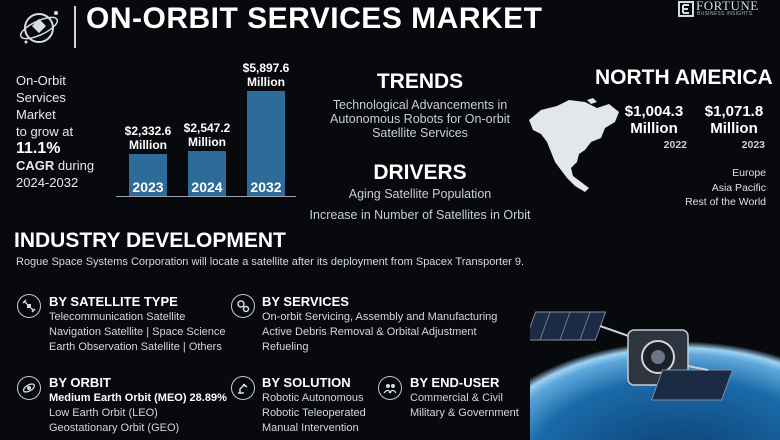 The width and height of the screenshot is (780, 440). Describe the element at coordinates (80, 382) in the screenshot. I see `segment-title: BY ORBIT` at that location.